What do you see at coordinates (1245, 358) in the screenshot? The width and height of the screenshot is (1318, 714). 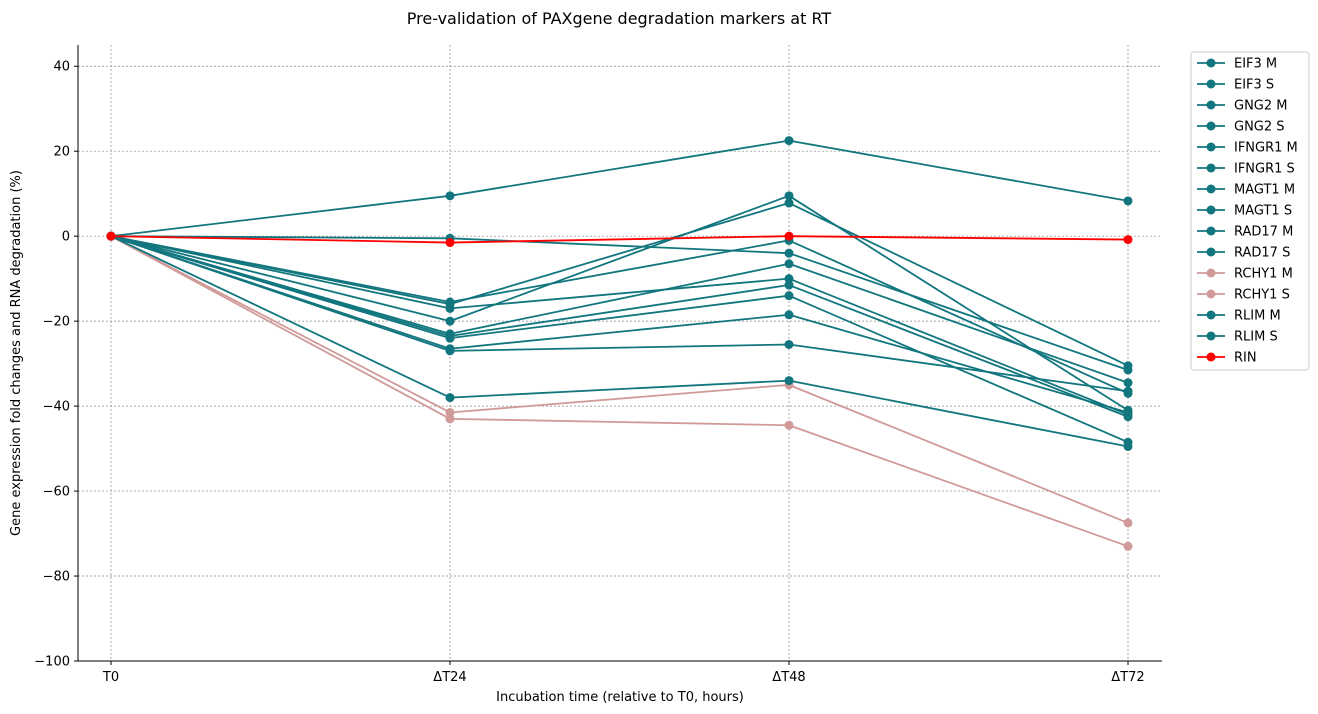 I see `legend-label: RIN` at bounding box center [1245, 358].